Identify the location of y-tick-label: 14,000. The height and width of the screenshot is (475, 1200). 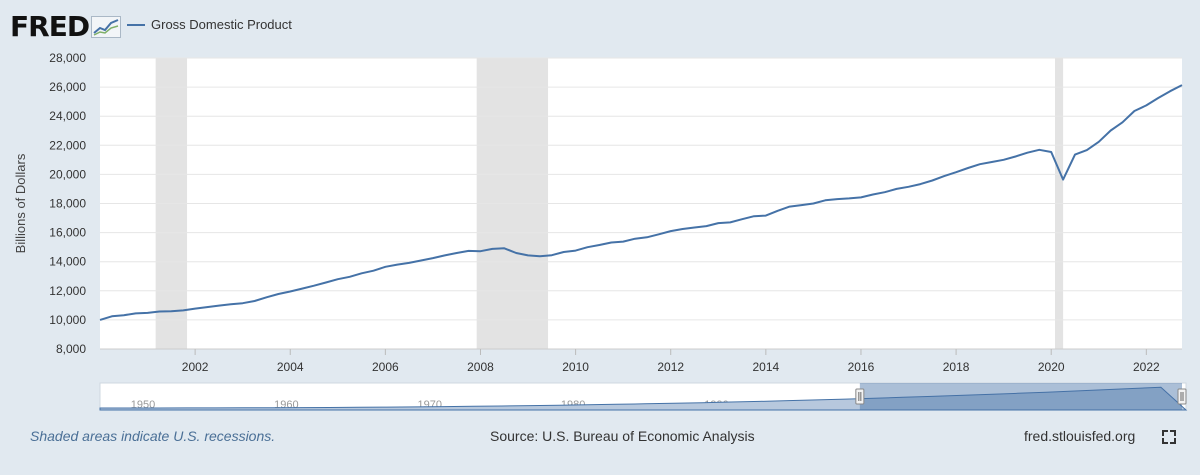
(67, 262).